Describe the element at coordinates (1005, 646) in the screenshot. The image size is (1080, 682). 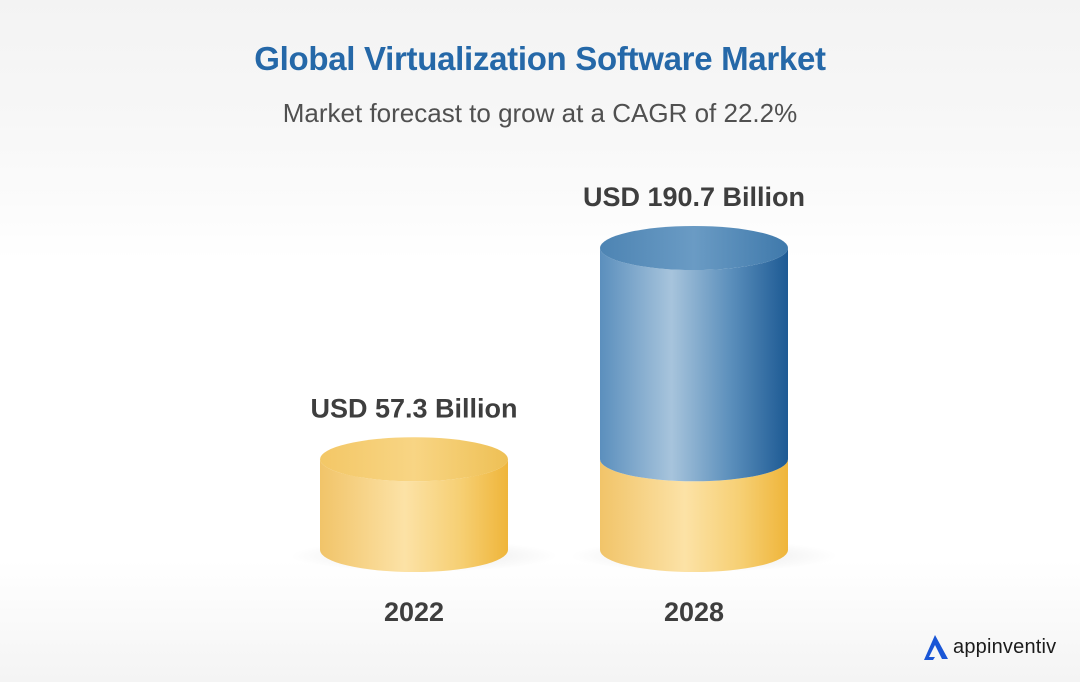
I see `brand-name: appinventiv` at that location.